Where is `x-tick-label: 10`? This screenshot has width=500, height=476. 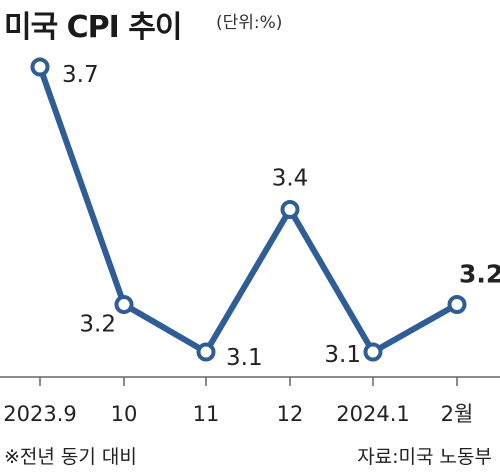 x-tick-label: 10 is located at coordinates (124, 414).